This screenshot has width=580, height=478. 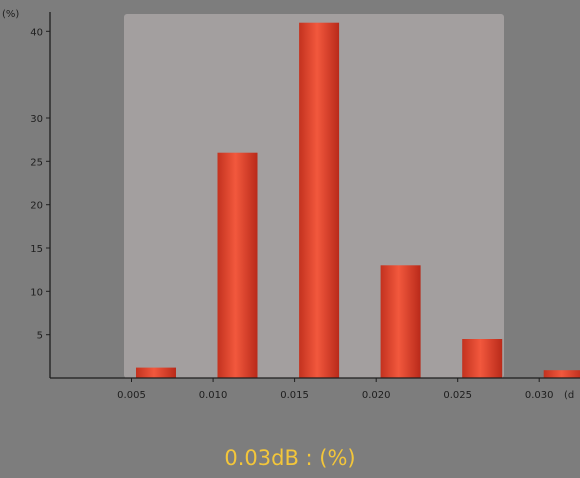 I want to click on y-tick-label-3: 15, so click(x=36, y=249).